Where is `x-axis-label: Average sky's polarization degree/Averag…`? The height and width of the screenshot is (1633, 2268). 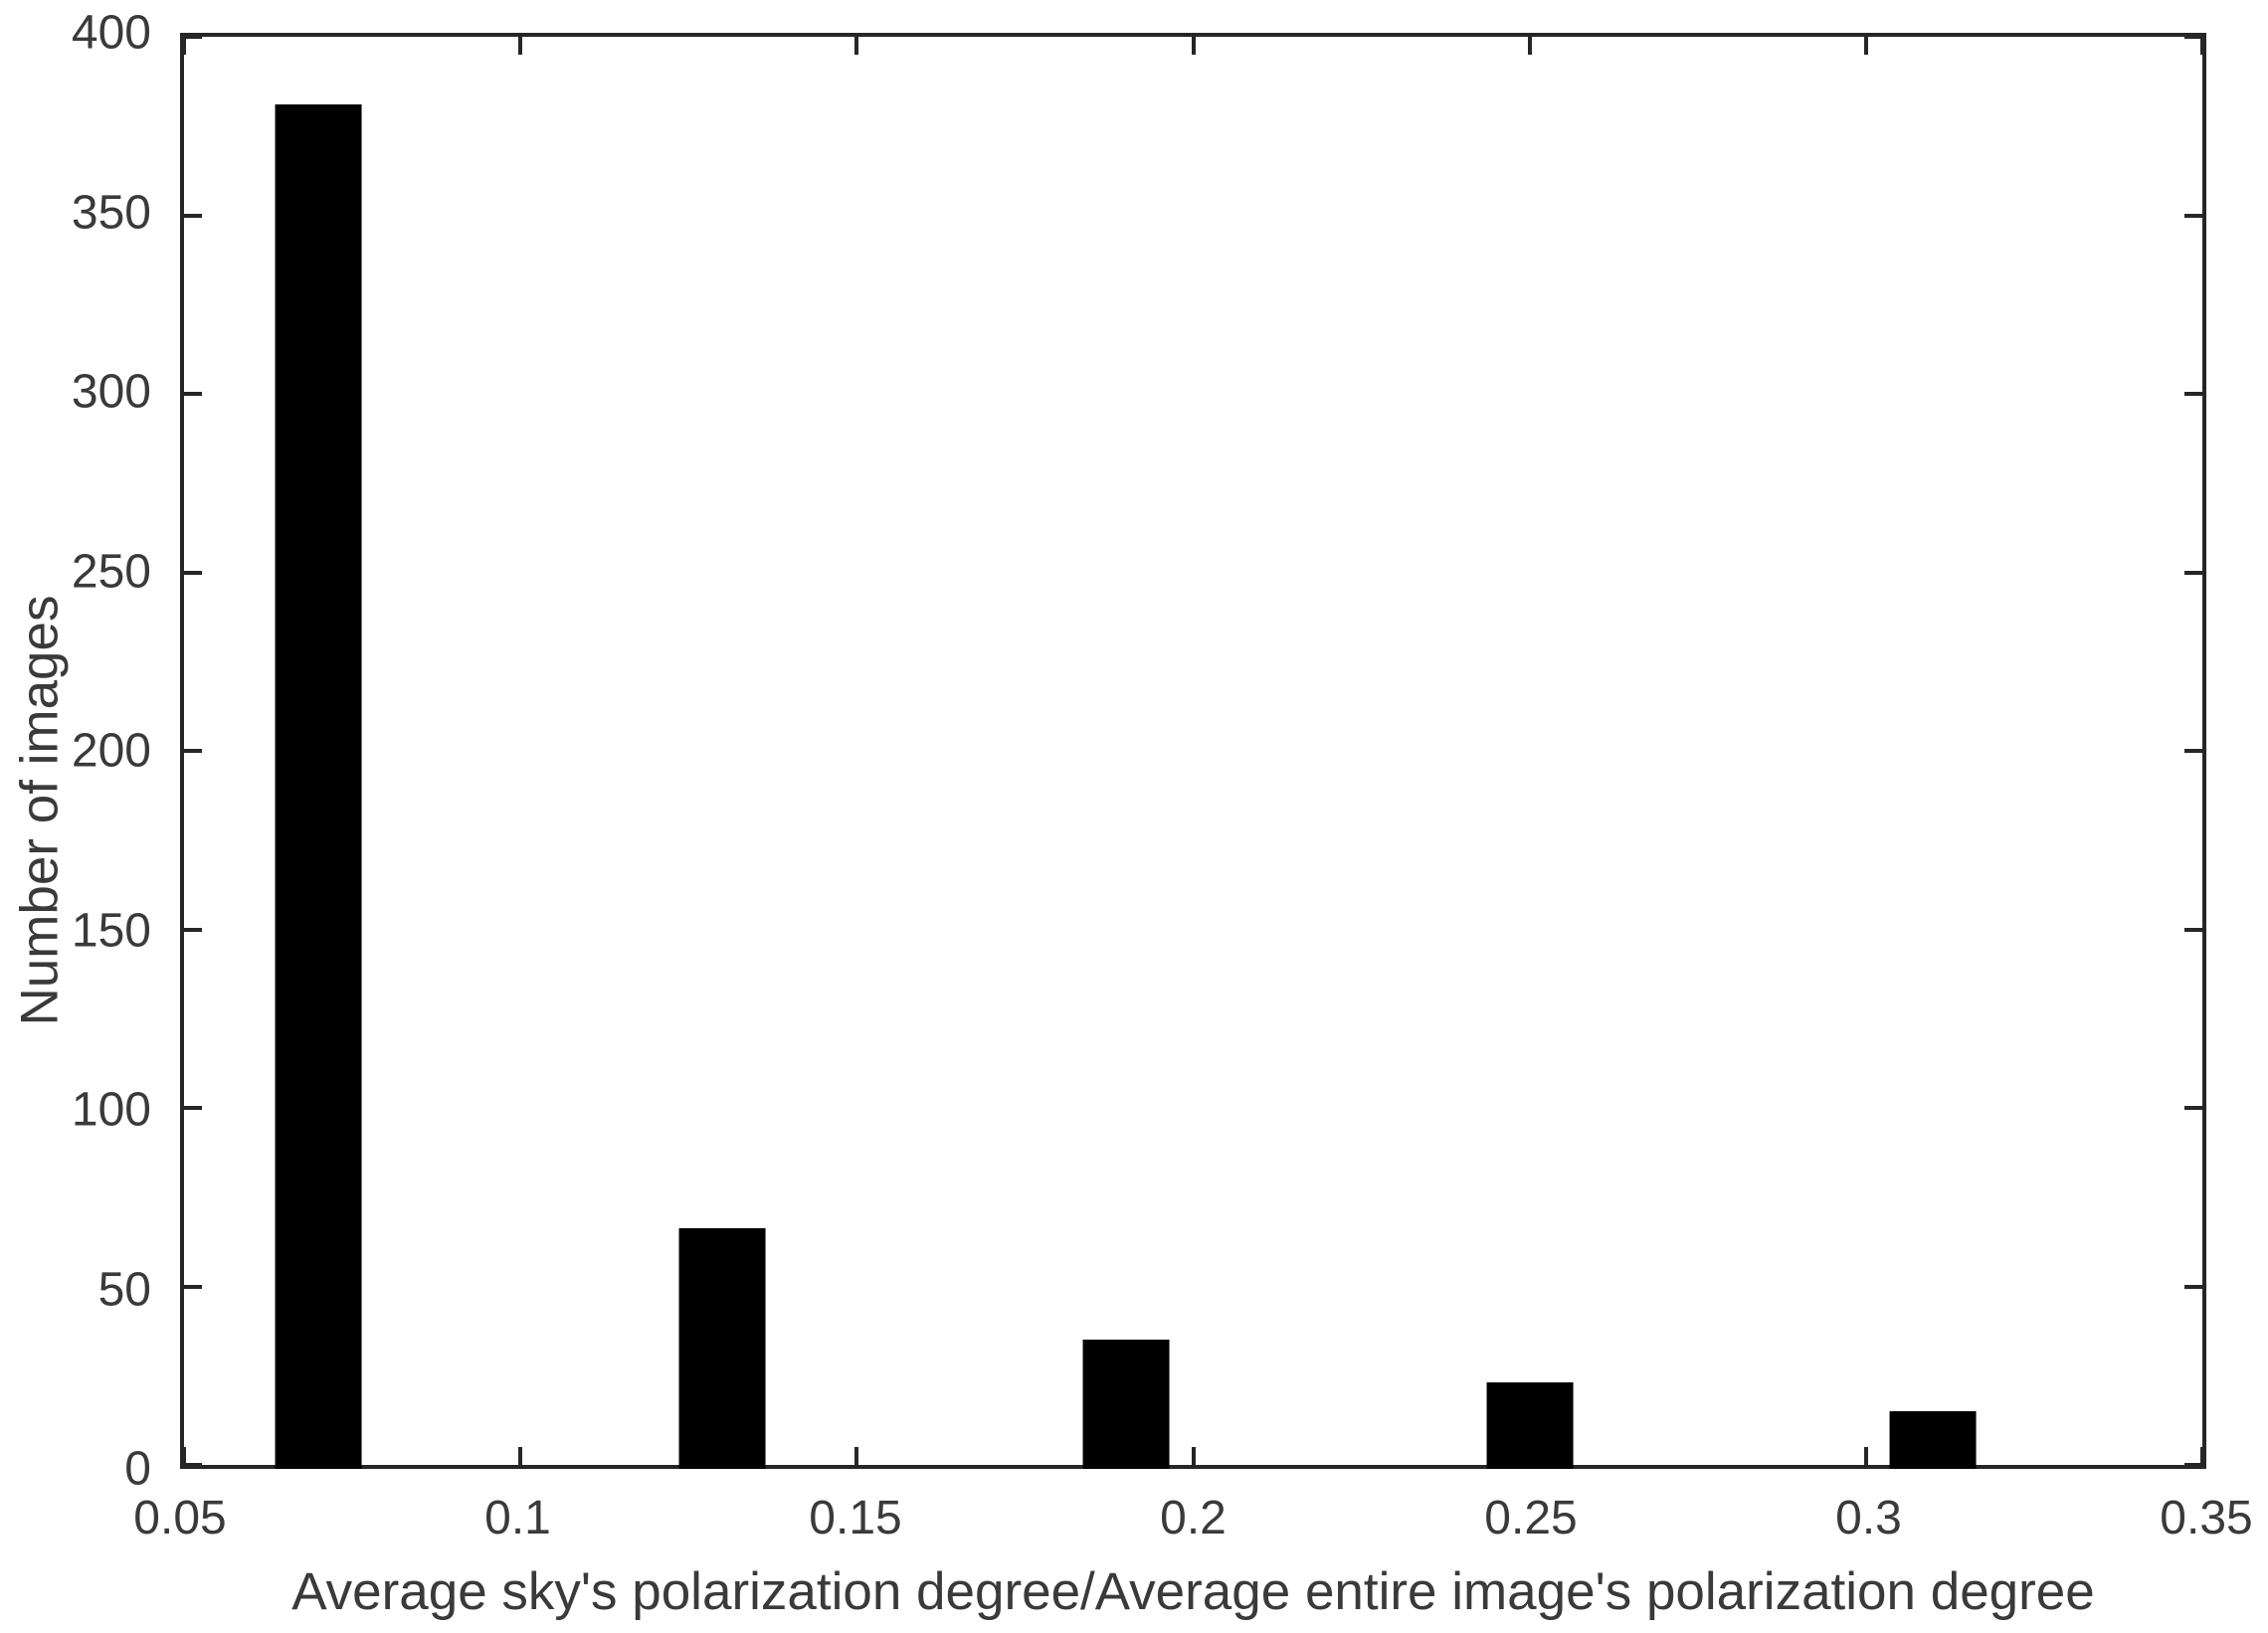 x-axis-label: Average sky's polarization degree/Averag… is located at coordinates (1193, 1591).